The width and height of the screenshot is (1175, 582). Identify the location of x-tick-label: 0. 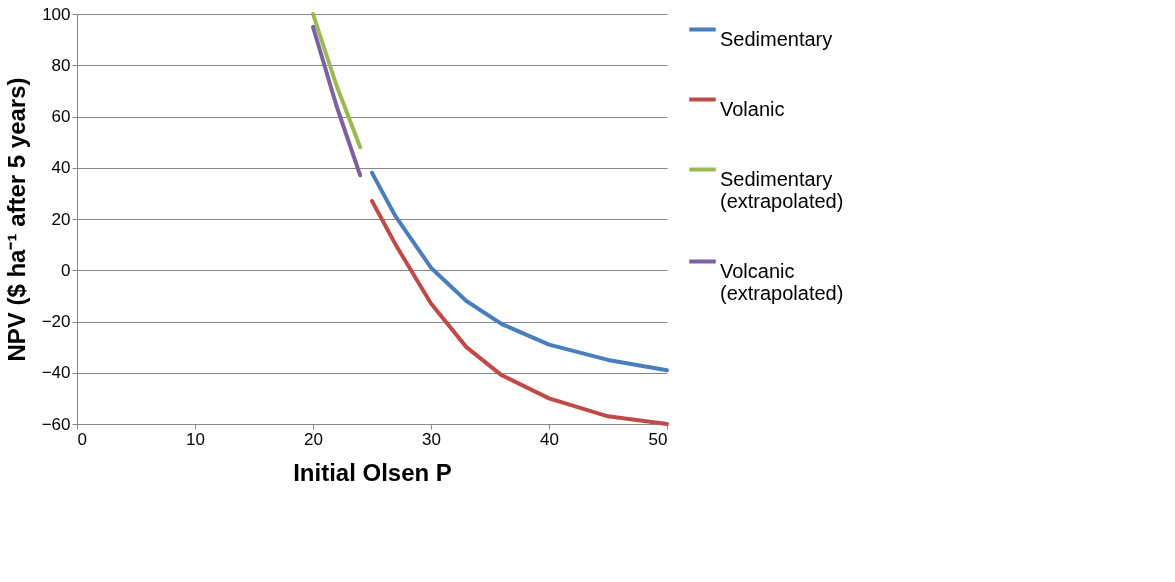
(82, 439).